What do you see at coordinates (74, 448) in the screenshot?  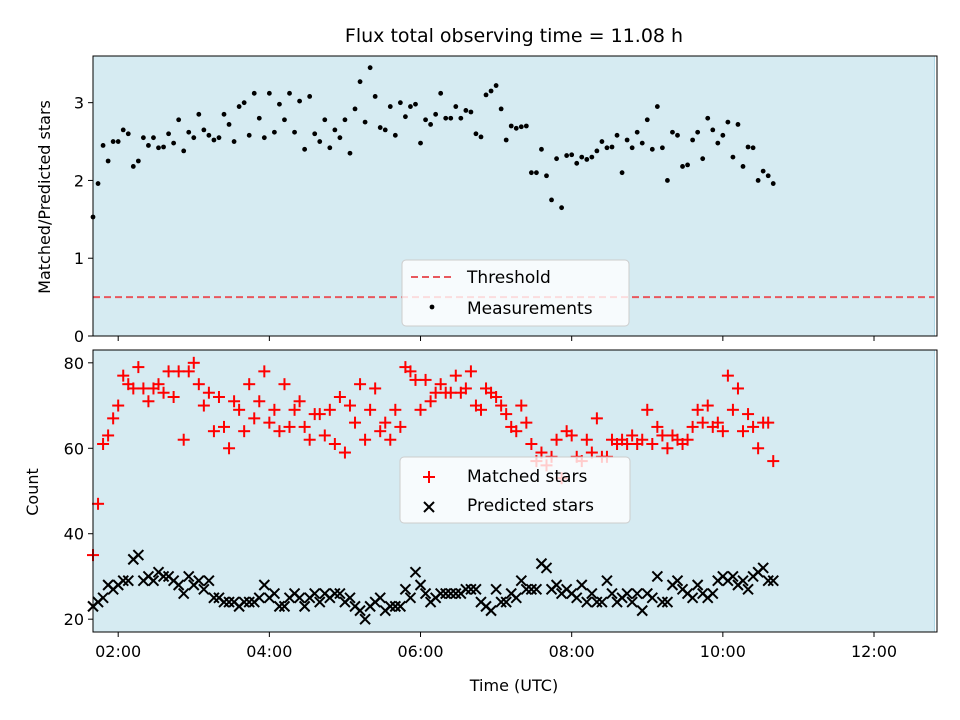 I see `y-tick-label: 60` at bounding box center [74, 448].